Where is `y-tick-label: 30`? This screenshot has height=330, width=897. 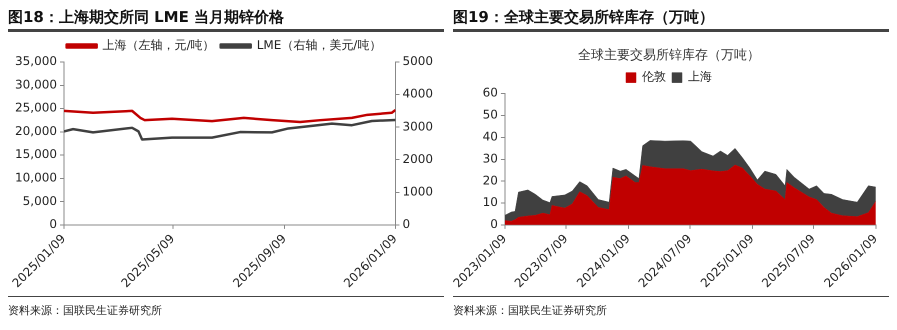
y-tick-label: 30 is located at coordinates (490, 158).